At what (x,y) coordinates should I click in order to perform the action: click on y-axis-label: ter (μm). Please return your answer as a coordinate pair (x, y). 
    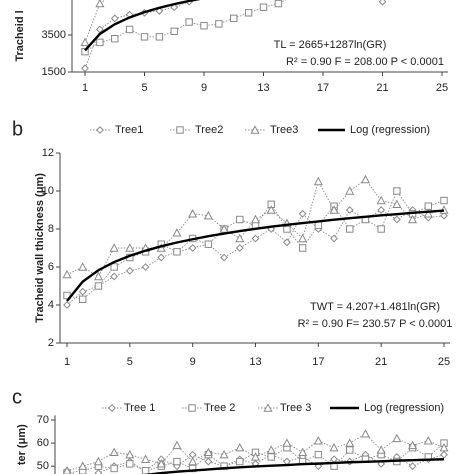
    Looking at the image, I should click on (22, 444).